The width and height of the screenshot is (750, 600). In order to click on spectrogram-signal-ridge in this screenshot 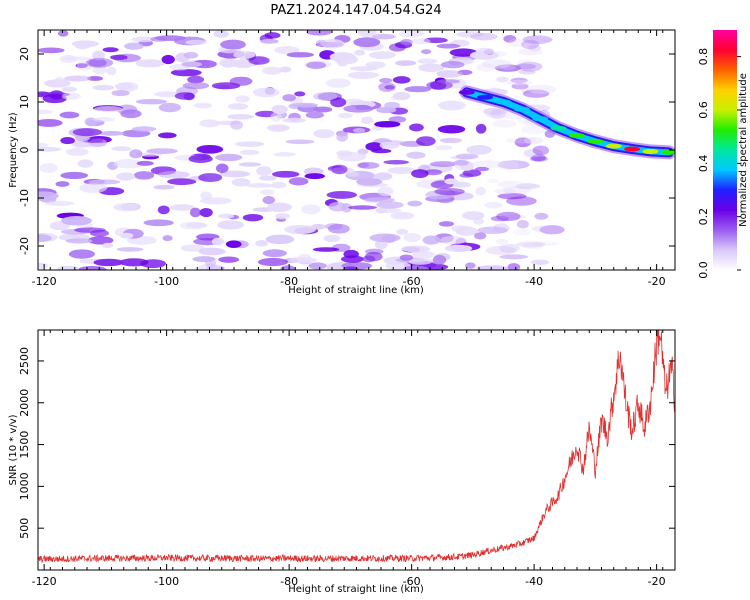, I will do `click(566, 122)`.